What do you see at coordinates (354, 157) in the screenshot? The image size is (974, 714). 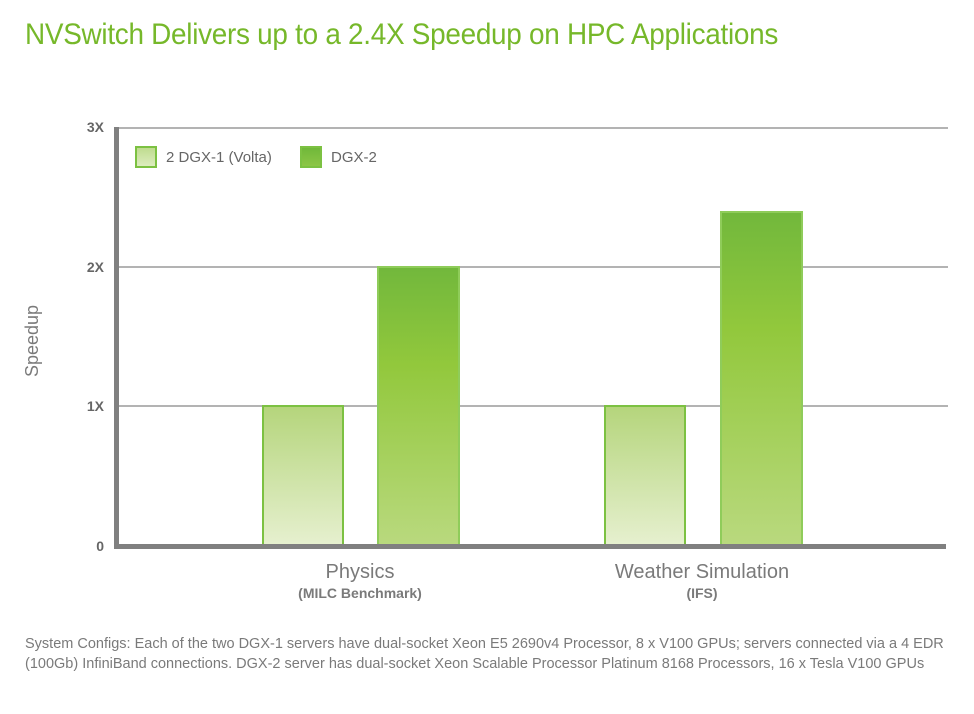 I see `legend-label-dgx2: DGX-2` at bounding box center [354, 157].